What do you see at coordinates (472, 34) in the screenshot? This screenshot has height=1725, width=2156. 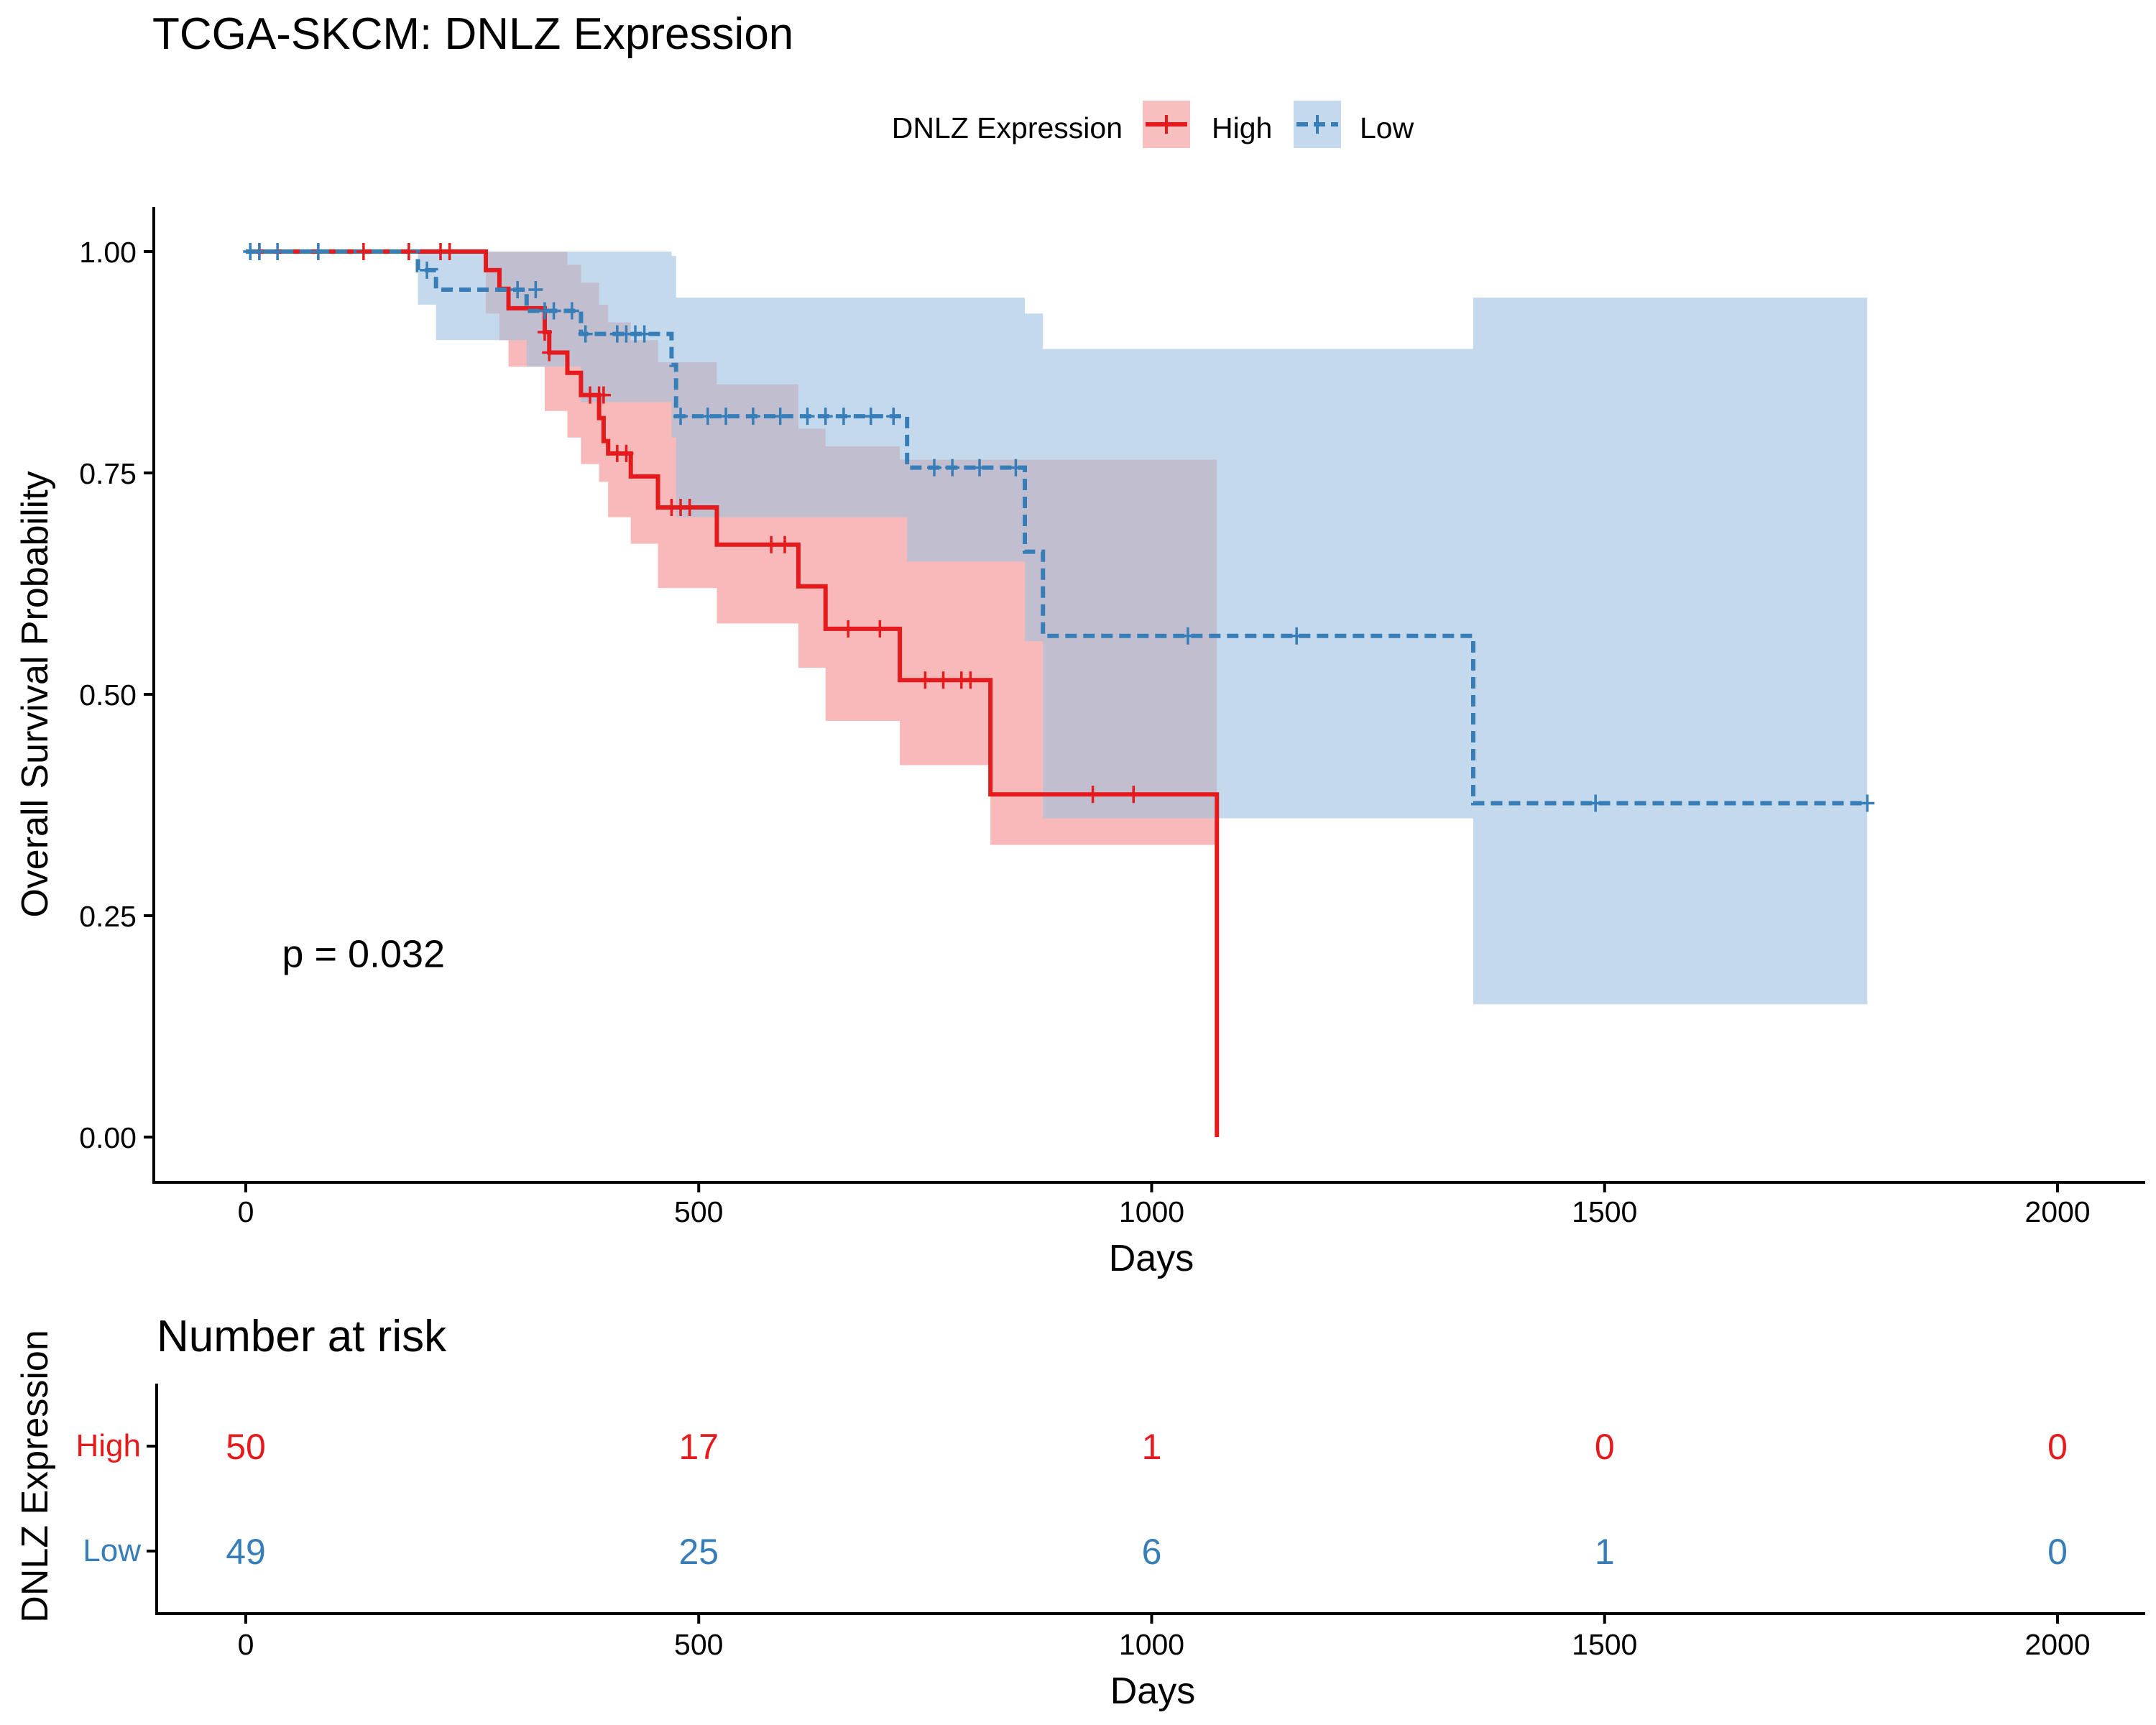 I see `chart-title: TCGA-SKCM: DNLZ Expression` at bounding box center [472, 34].